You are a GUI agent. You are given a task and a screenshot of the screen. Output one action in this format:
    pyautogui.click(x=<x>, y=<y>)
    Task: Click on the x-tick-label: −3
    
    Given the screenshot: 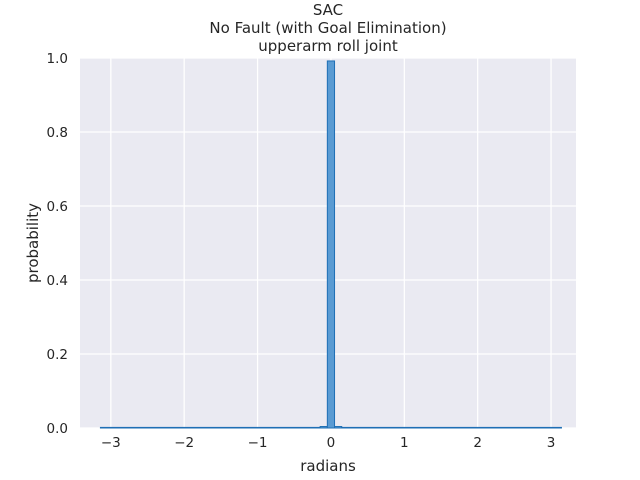 What is the action you would take?
    pyautogui.click(x=111, y=443)
    